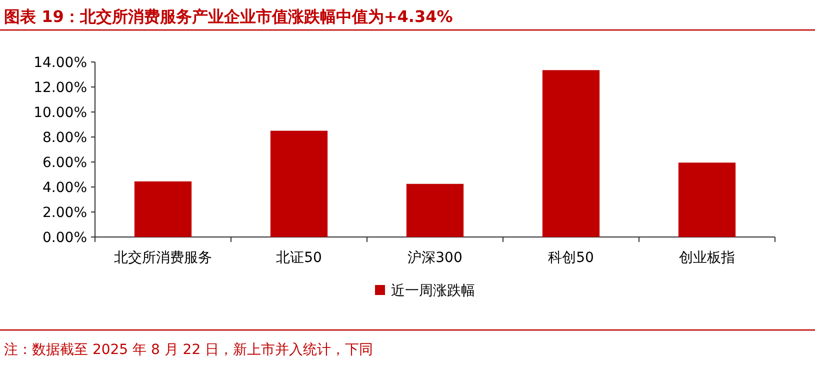  Describe the element at coordinates (571, 258) in the screenshot. I see `x-tick-label: 科创50` at that location.